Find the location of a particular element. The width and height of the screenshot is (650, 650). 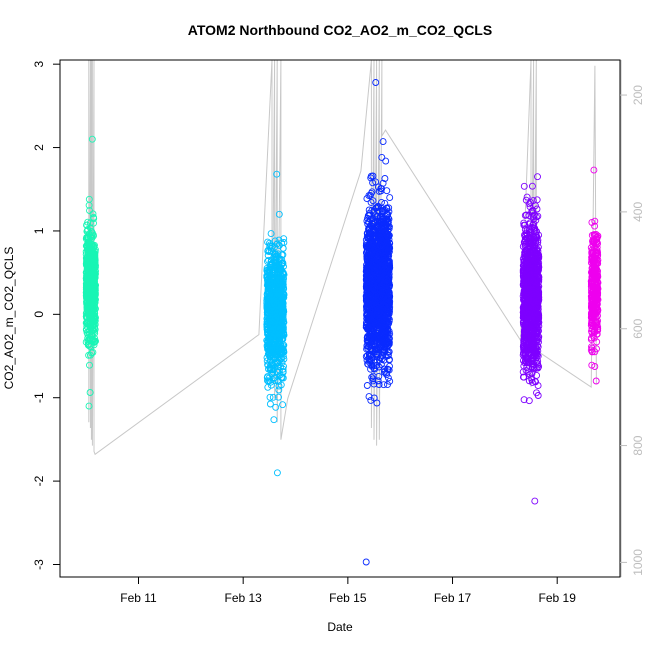

y-tick-label: -2 is located at coordinates (39, 480).